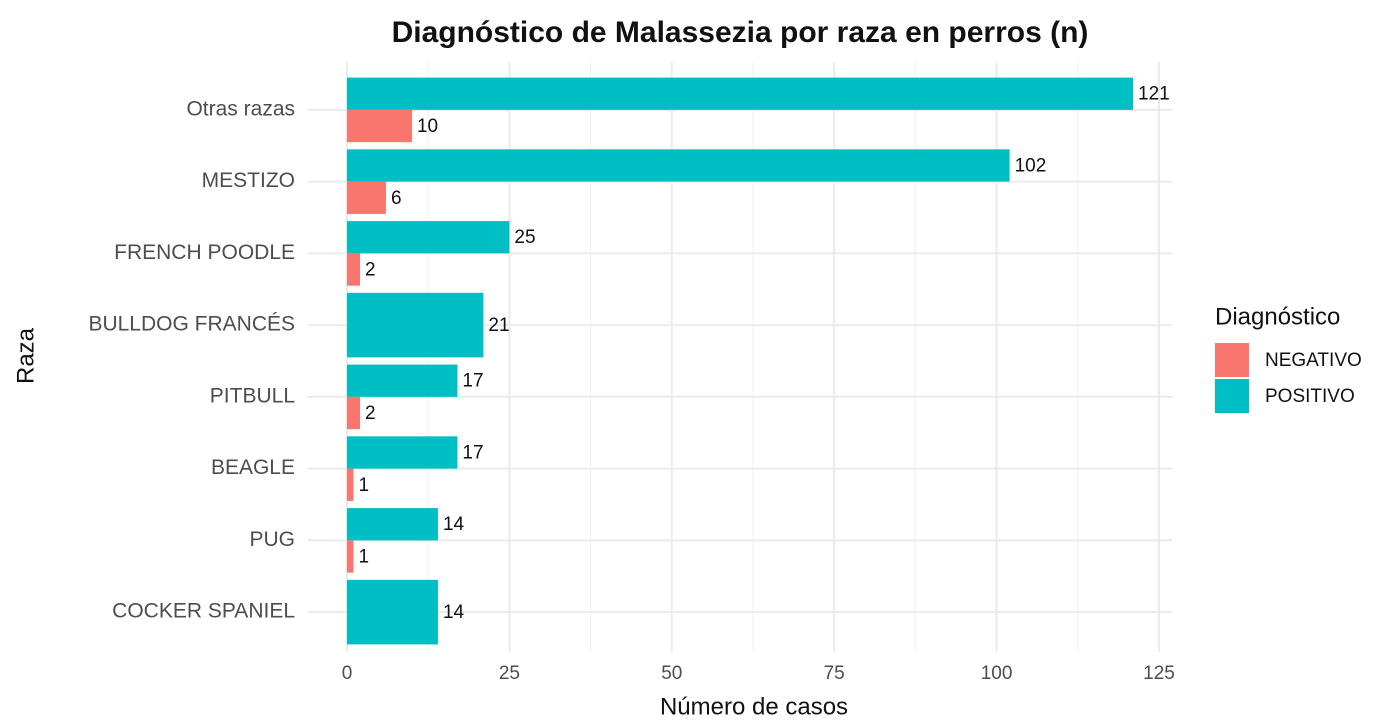 Image resolution: width=1382 pixels, height=721 pixels. What do you see at coordinates (498, 325) in the screenshot?
I see `data-label: 21` at bounding box center [498, 325].